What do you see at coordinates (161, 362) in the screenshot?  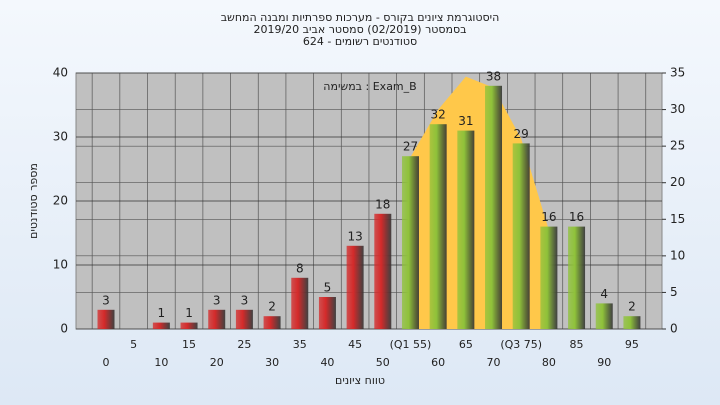 I see `x-tick-label: 10` at bounding box center [161, 362].